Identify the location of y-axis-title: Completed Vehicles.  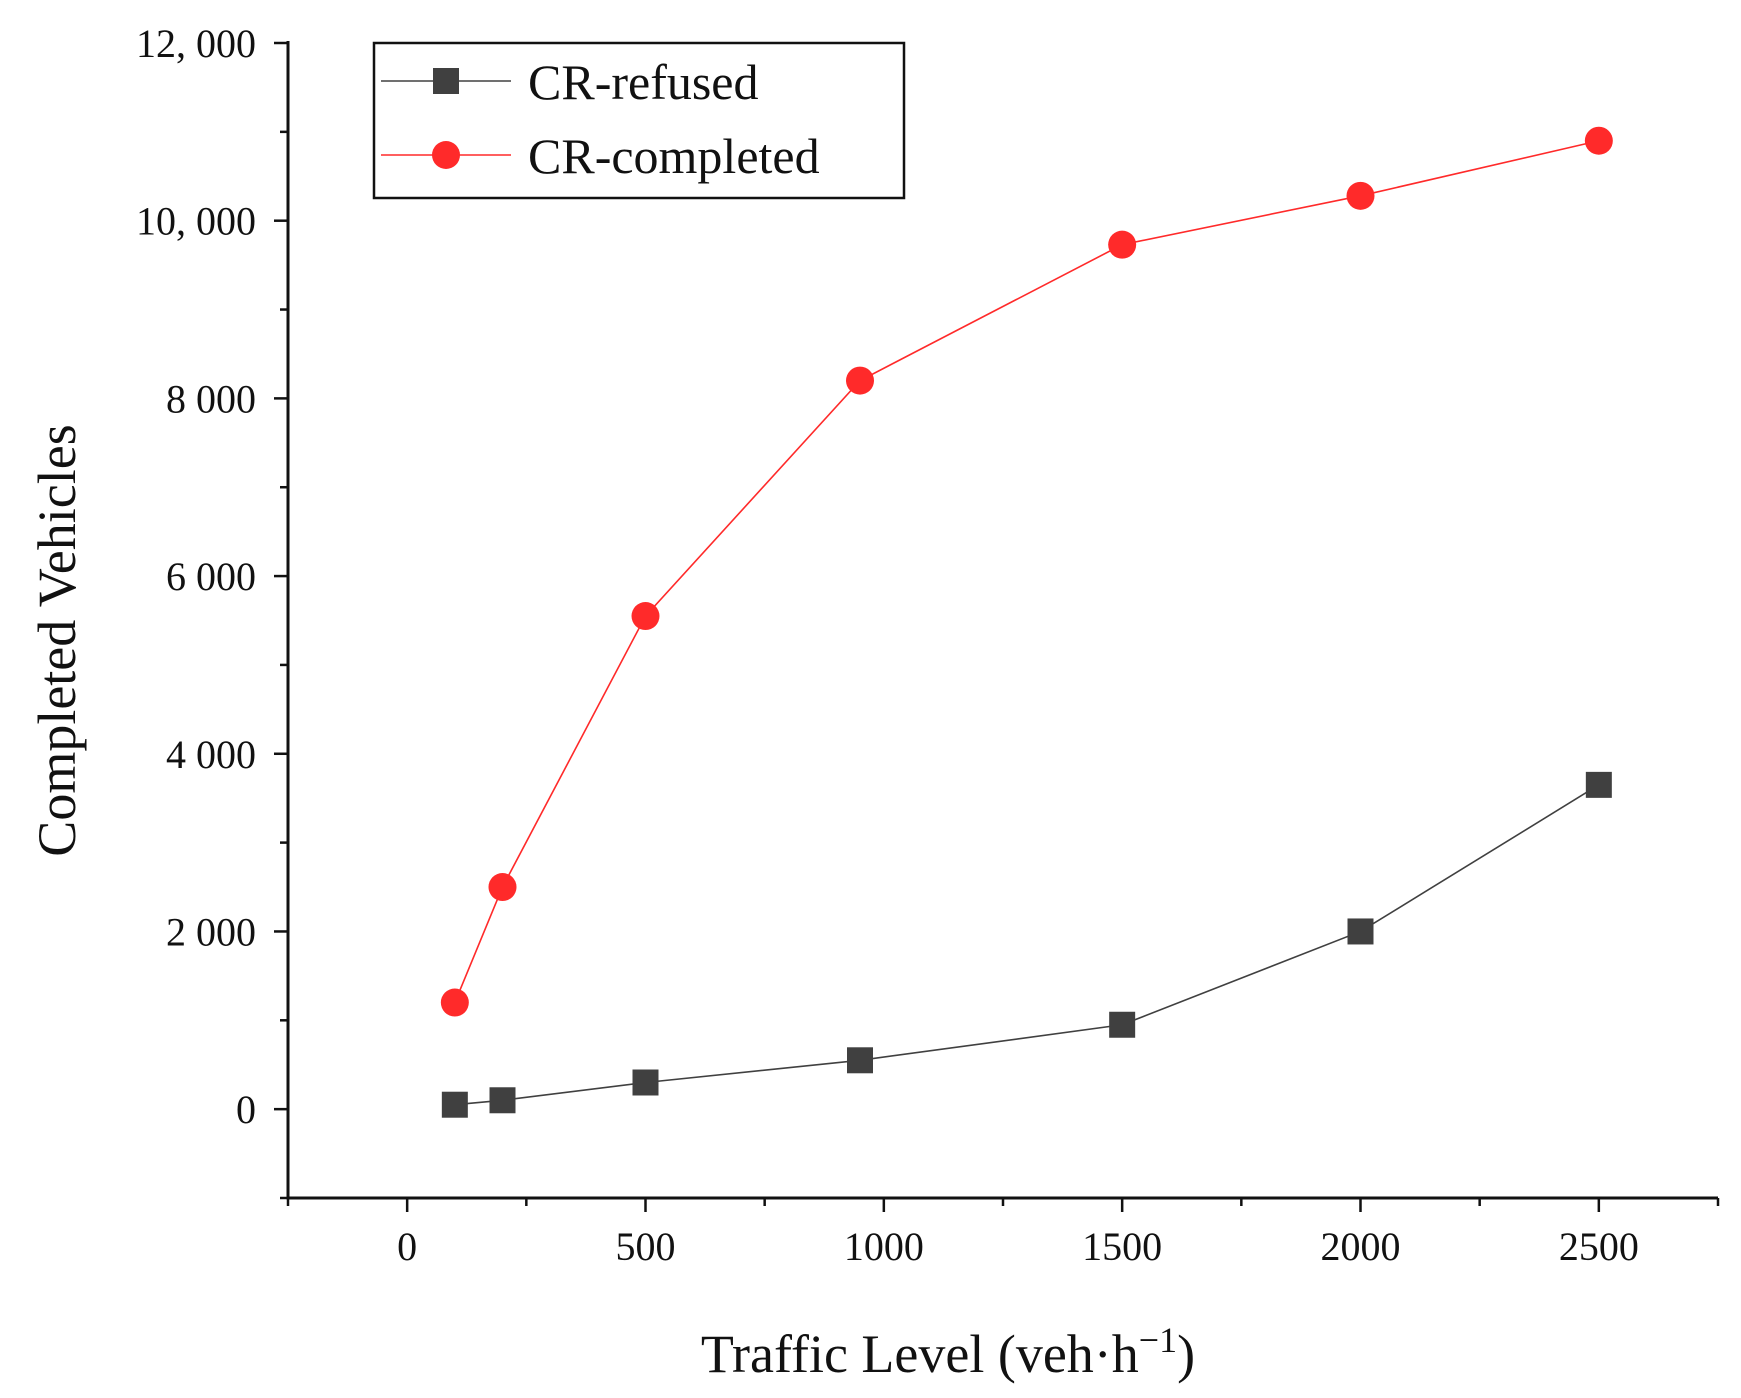
(57, 640).